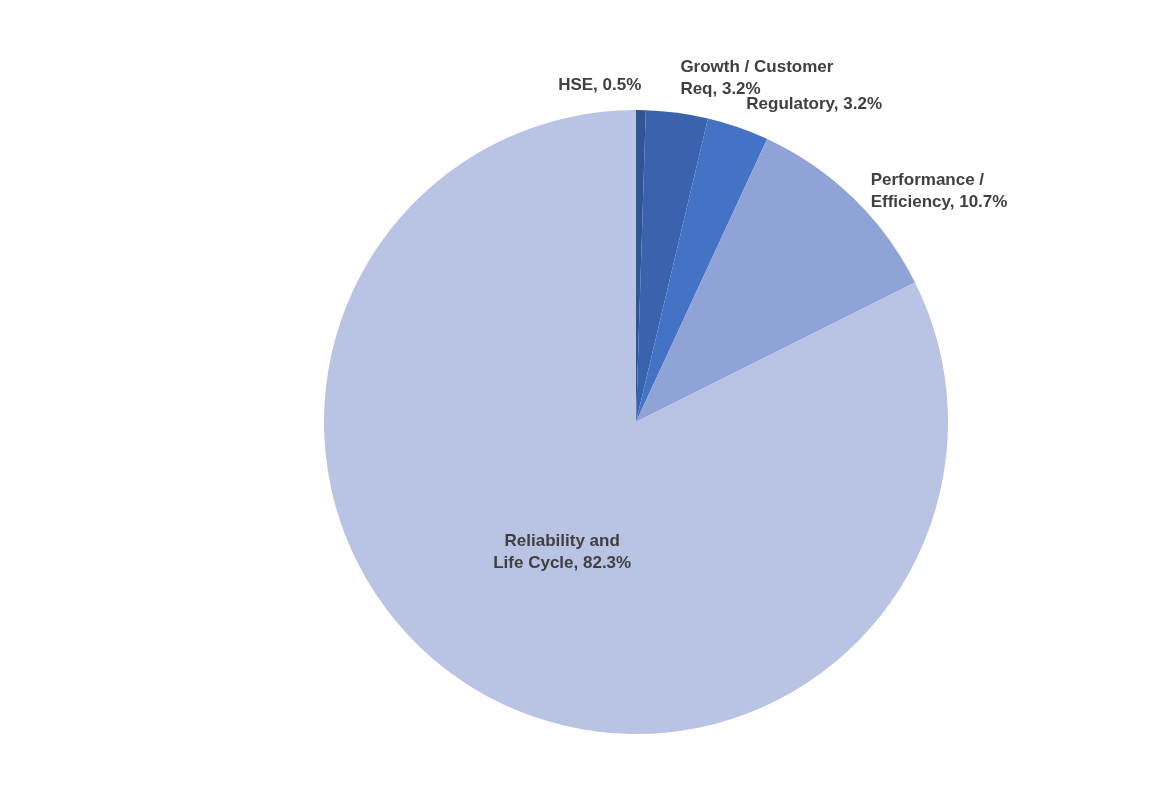  I want to click on slice-label: HSE, 0.5%, so click(600, 85).